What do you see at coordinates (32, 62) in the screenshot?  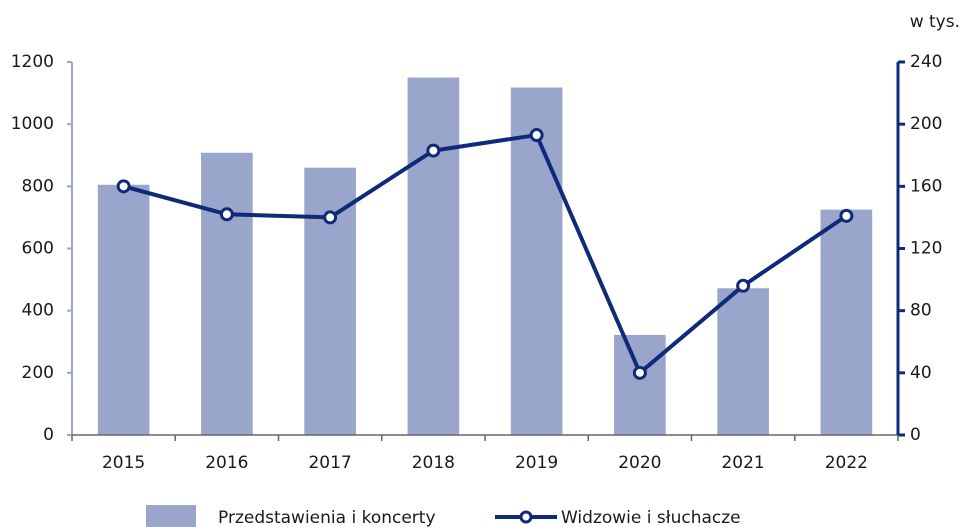 I see `y-tick-label: 1200` at bounding box center [32, 62].